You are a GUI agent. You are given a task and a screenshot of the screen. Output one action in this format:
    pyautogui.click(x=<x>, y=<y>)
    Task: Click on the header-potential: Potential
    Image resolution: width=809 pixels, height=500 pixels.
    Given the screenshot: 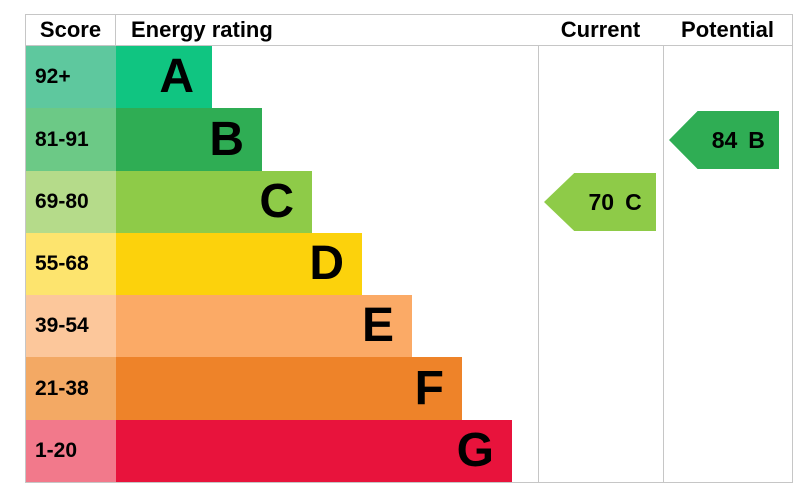 What is the action you would take?
    pyautogui.click(x=727, y=29)
    